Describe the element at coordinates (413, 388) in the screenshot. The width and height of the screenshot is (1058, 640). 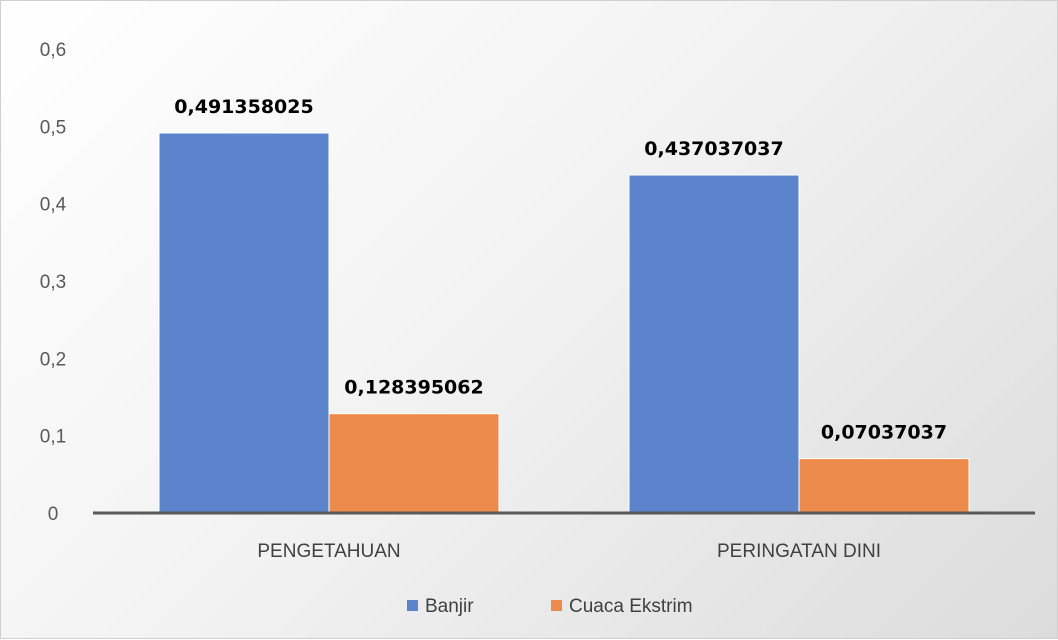
I see `data-label: 0,128395062` at that location.